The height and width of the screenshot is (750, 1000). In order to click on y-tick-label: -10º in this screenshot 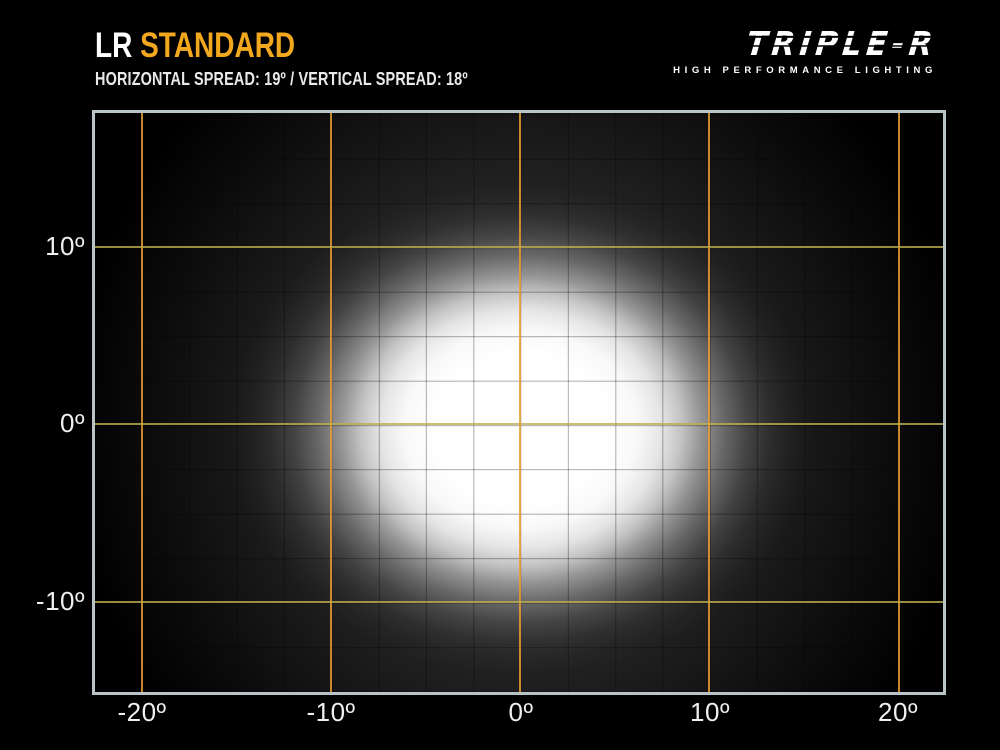, I will do `click(60, 601)`.